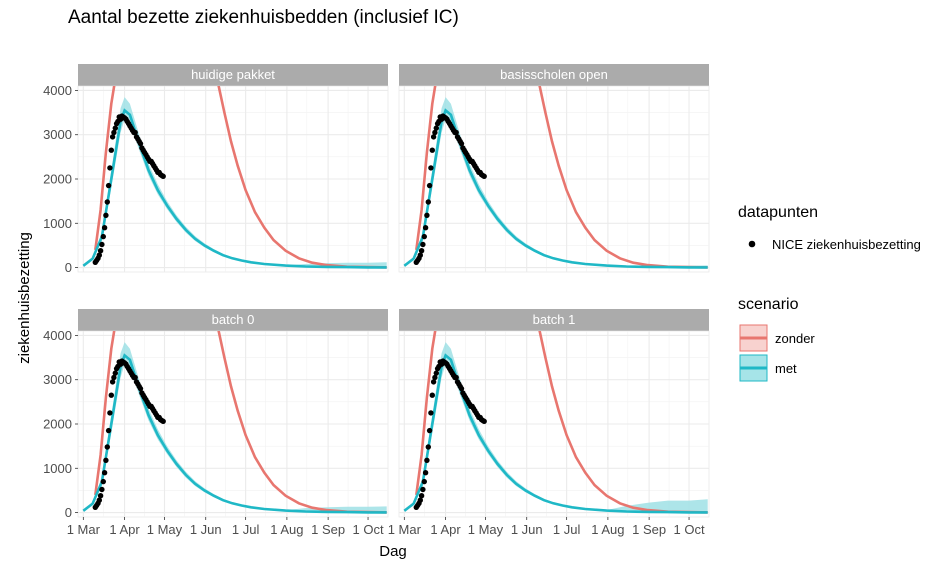 Image resolution: width=943 pixels, height=564 pixels. I want to click on x-tick-label: 1 Jun, so click(527, 529).